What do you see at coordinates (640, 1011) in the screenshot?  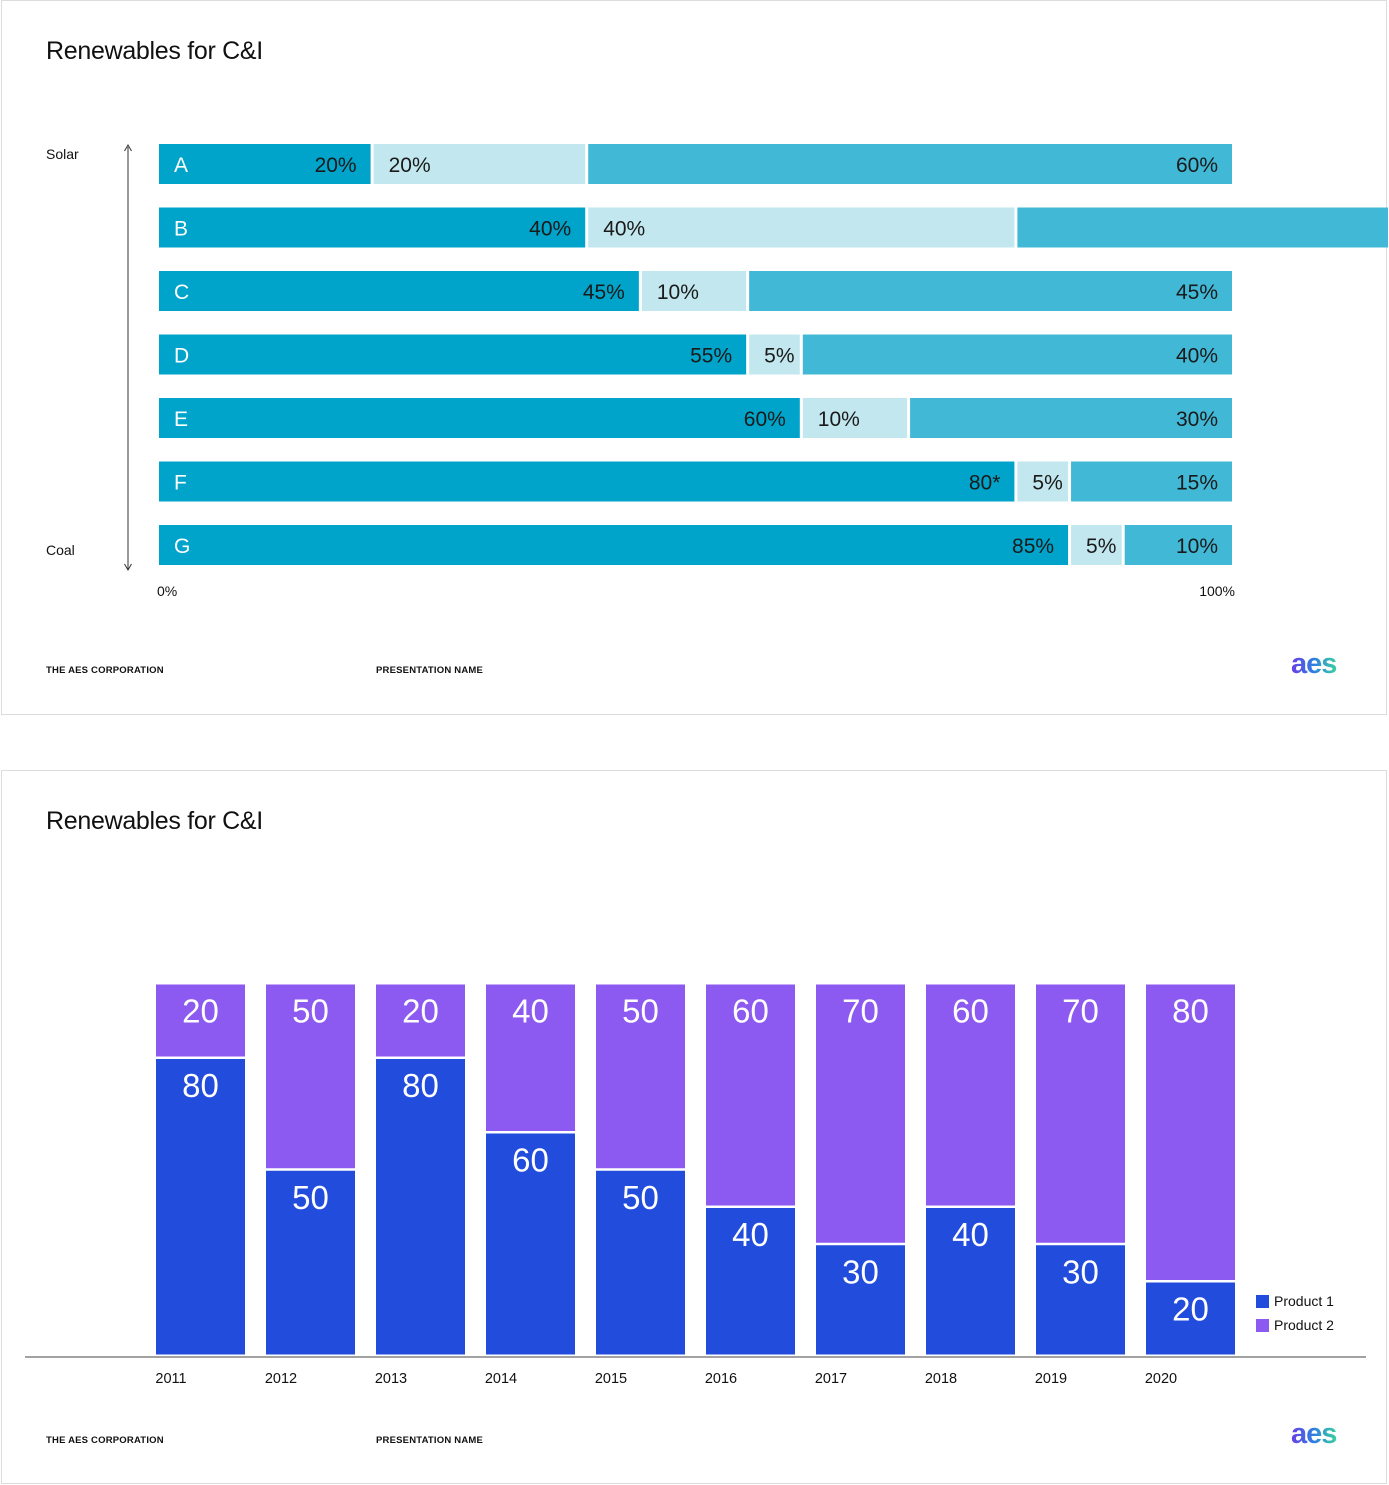 I see `data-label-2015-2: 50` at bounding box center [640, 1011].